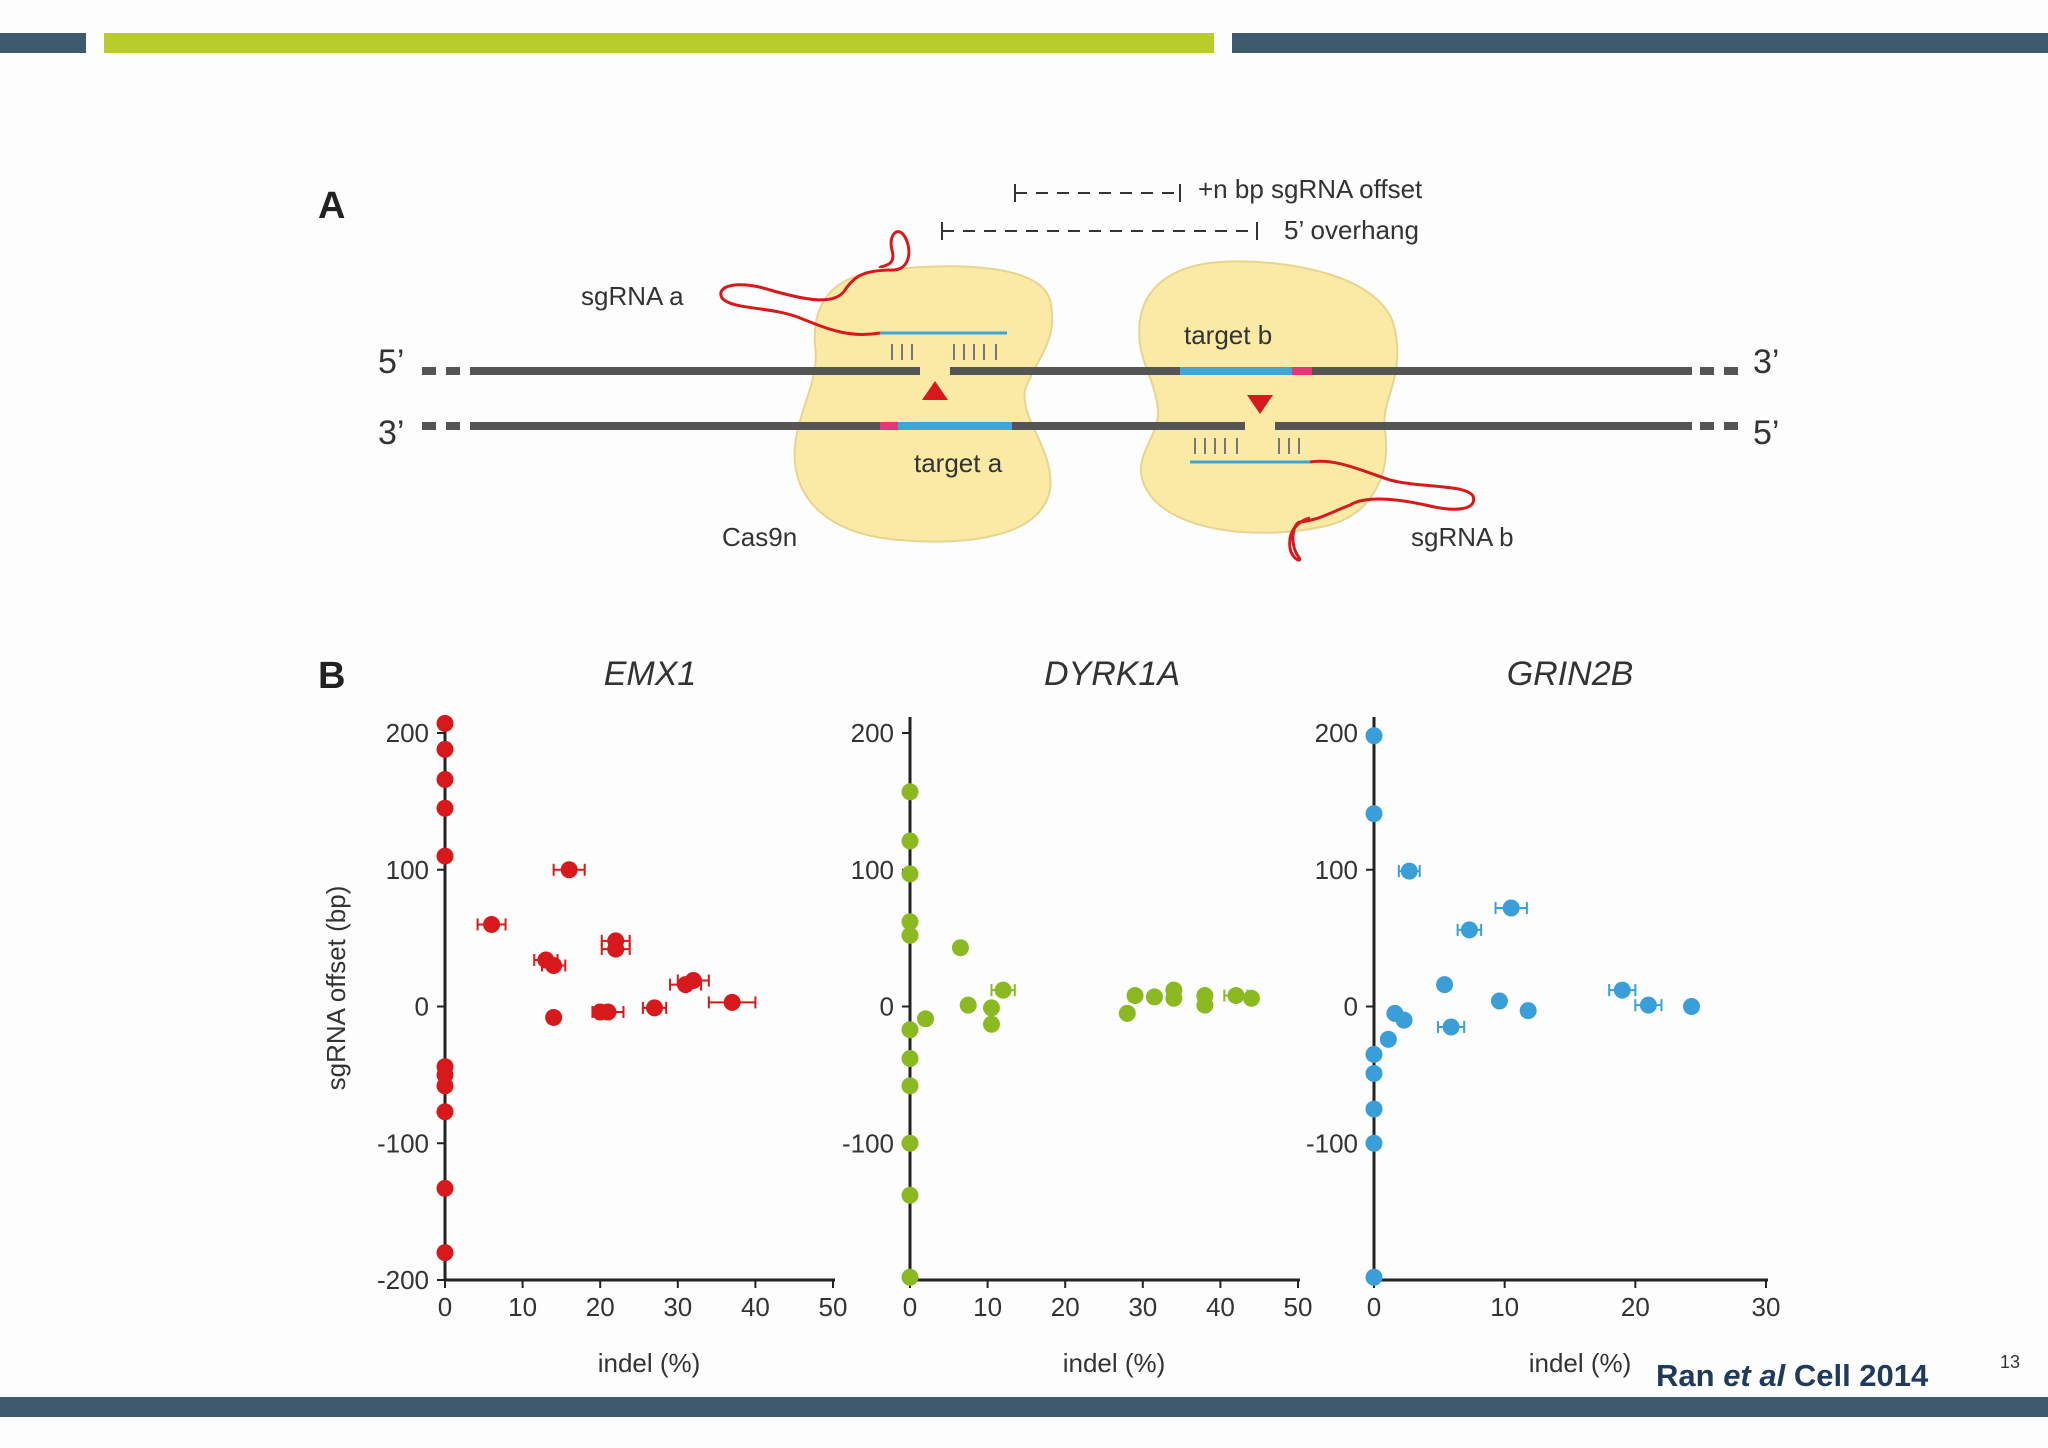 Image resolution: width=2048 pixels, height=1448 pixels. I want to click on footer-bar, so click(1024, 1407).